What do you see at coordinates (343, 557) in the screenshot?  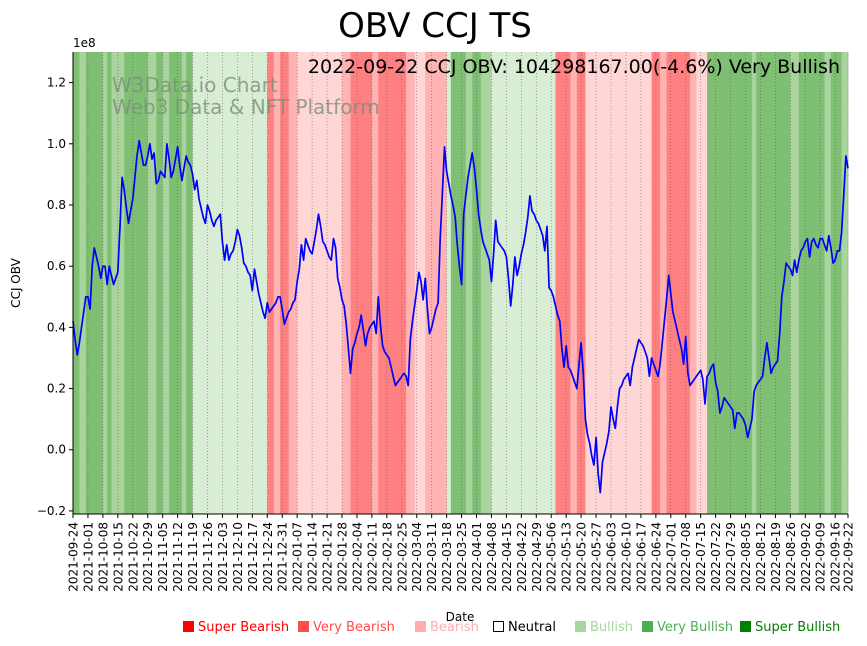 I see `x-tick-label-18: 2022-01-28` at bounding box center [343, 557].